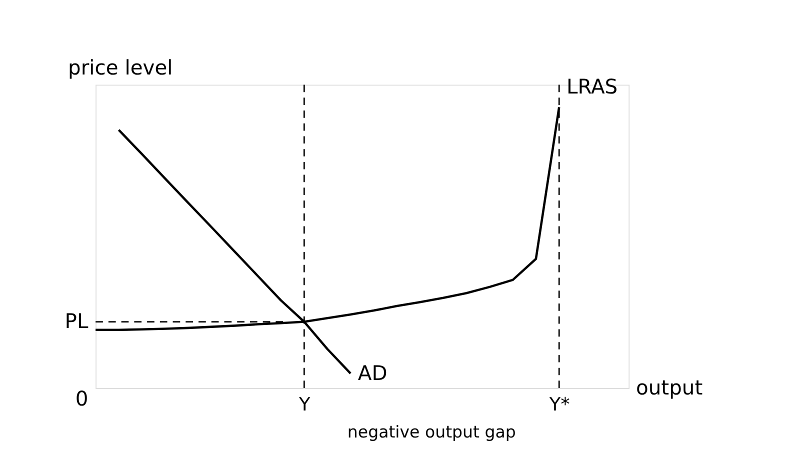 The width and height of the screenshot is (795, 468). Describe the element at coordinates (76, 321) in the screenshot. I see `ref-line-label: PL` at that location.